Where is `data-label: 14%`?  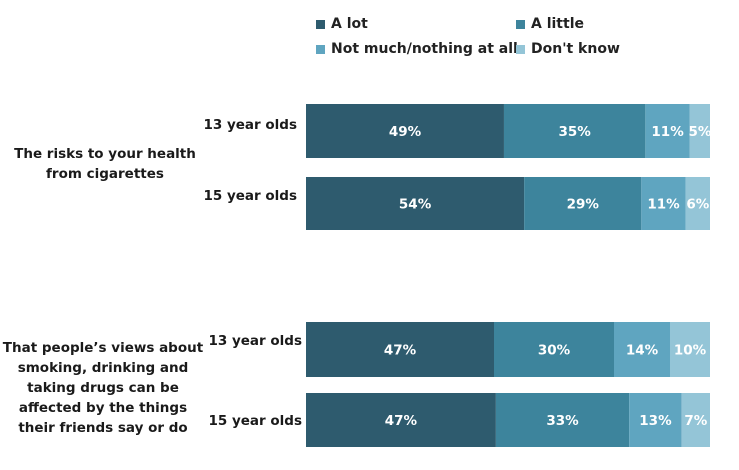
data-label: 14% is located at coordinates (642, 351).